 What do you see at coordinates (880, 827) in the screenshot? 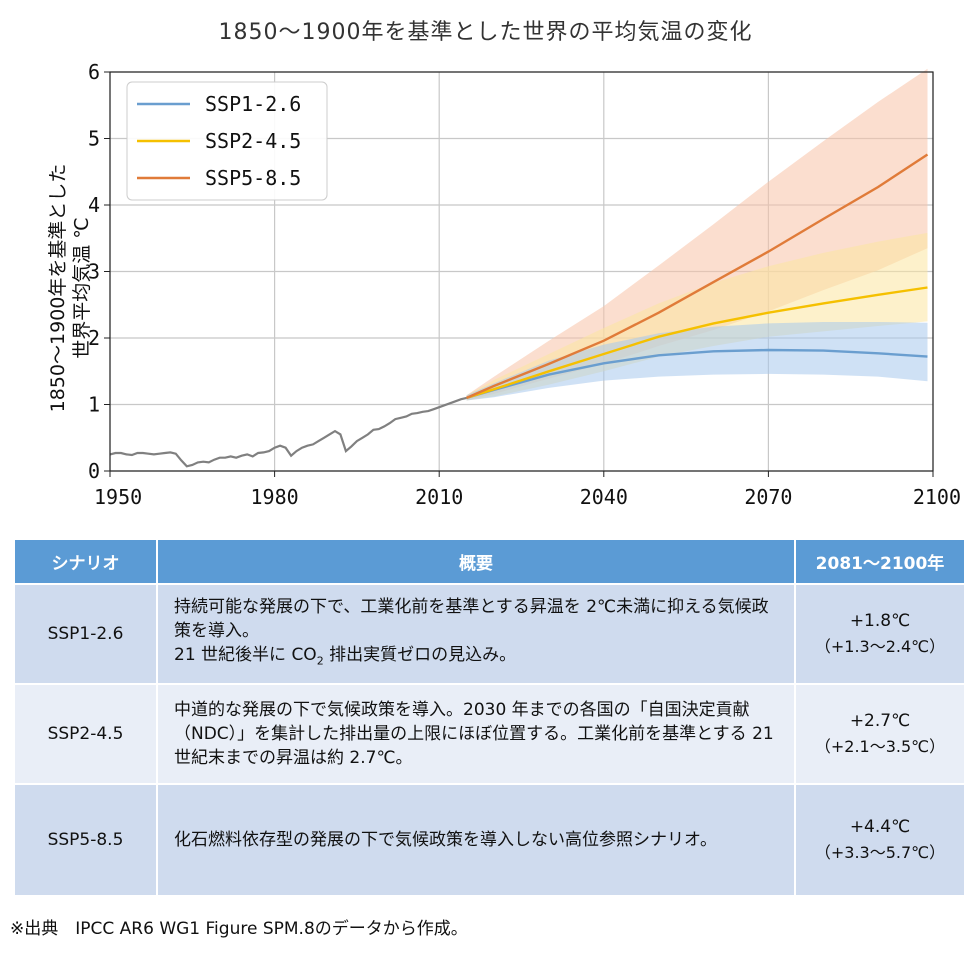
I see `warming-value: +4.4℃` at bounding box center [880, 827].